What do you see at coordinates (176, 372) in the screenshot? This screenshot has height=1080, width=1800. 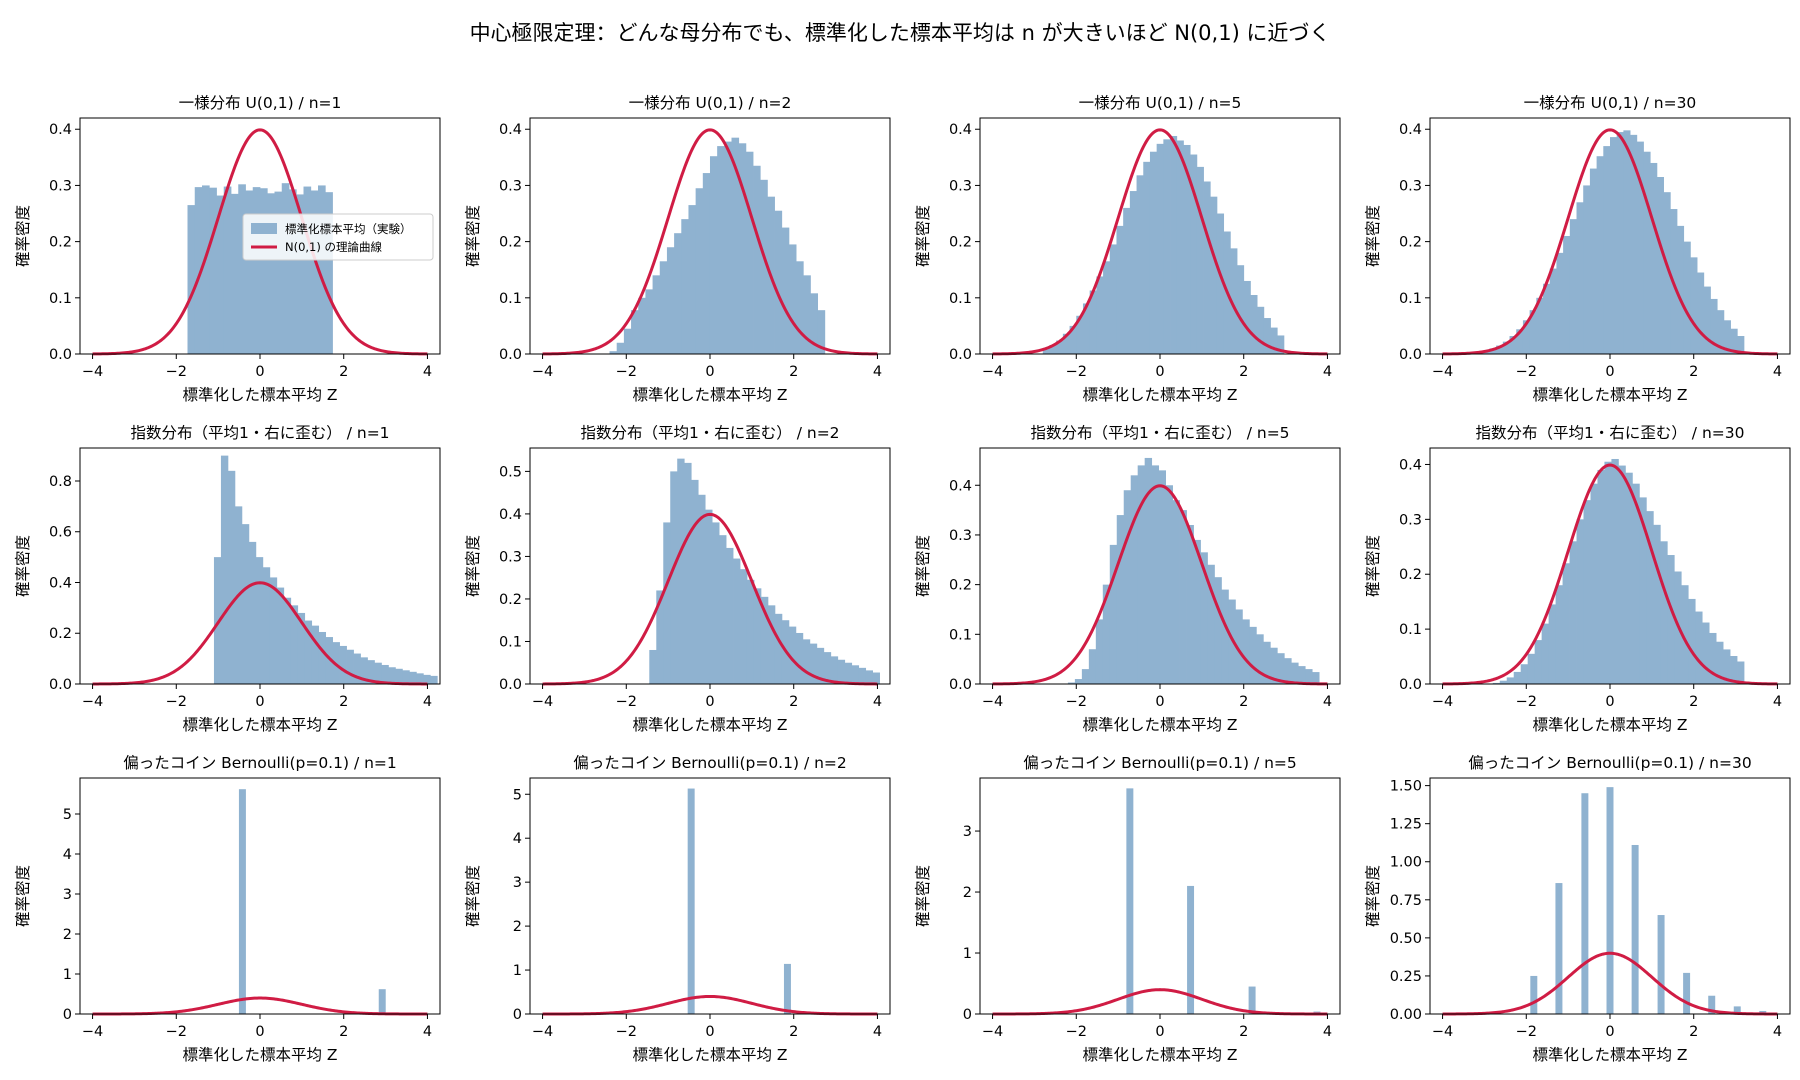 I see `x-tick-label: −2` at bounding box center [176, 372].